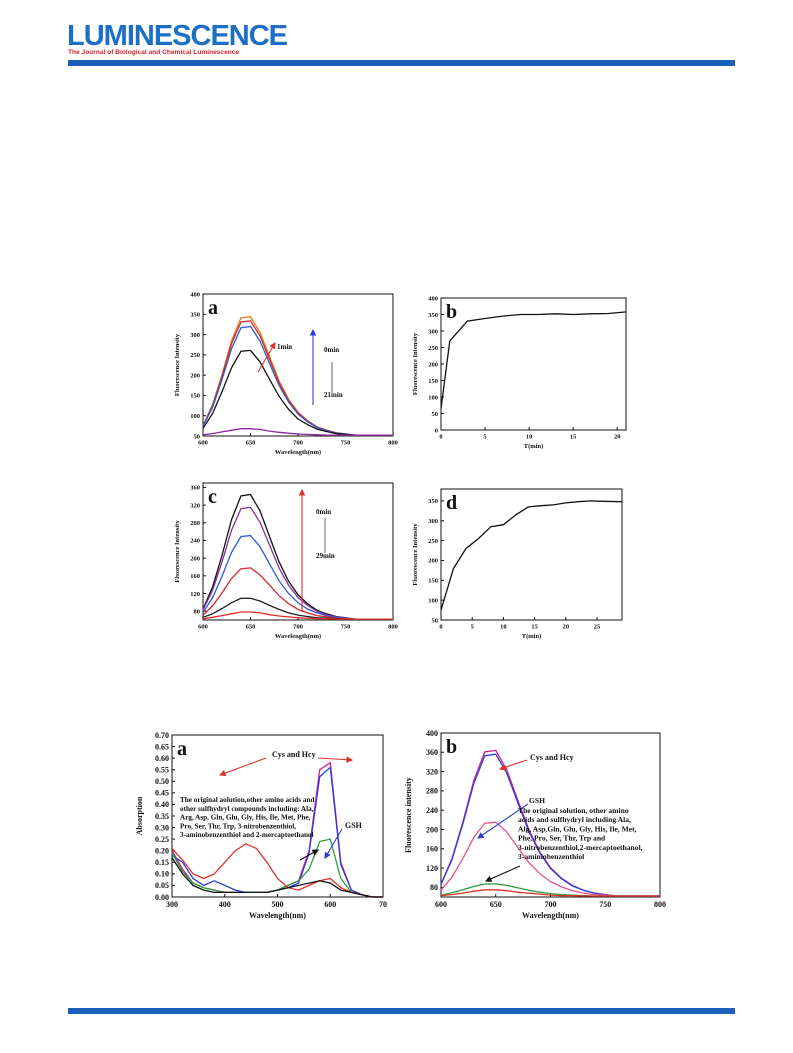 The width and height of the screenshot is (793, 1053). I want to click on y-tick-label: 0.00, so click(162, 897).